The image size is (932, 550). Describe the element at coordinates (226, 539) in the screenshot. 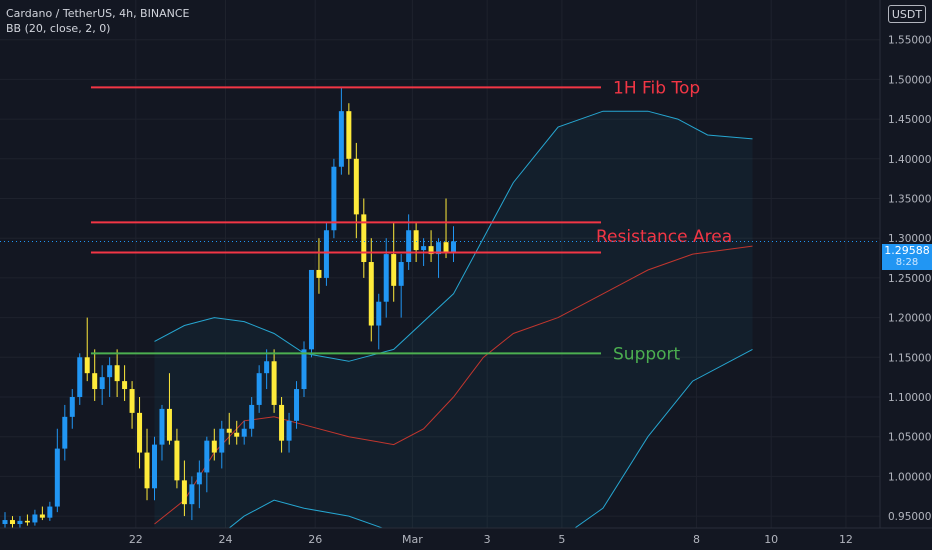

I see `time-tick-label: 24` at that location.